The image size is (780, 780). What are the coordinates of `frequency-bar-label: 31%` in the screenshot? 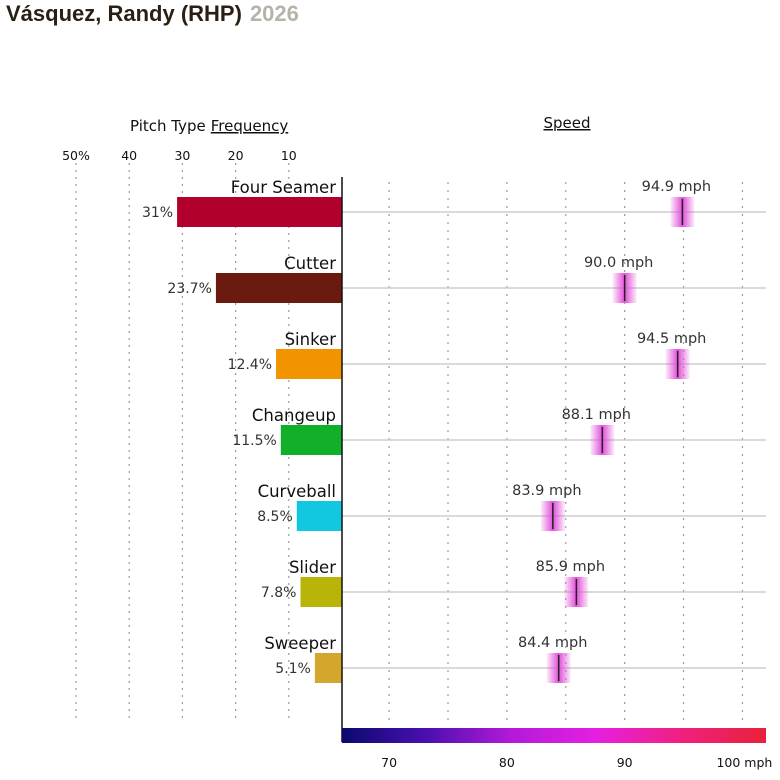 It's located at (157, 213).